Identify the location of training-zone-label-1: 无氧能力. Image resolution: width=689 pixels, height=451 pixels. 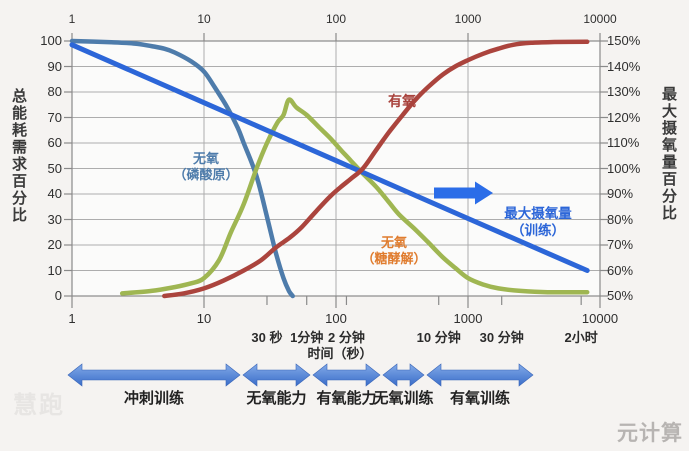
(276, 398).